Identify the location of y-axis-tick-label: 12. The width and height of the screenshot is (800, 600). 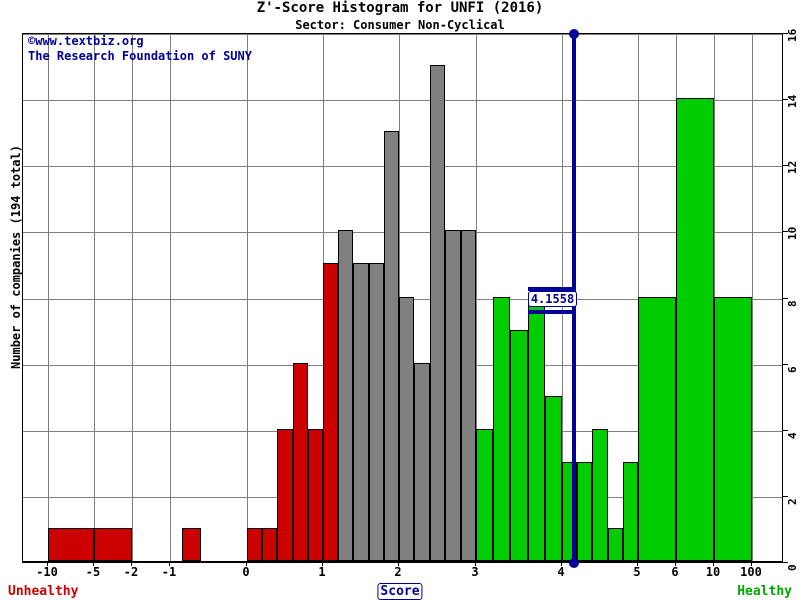
(792, 168).